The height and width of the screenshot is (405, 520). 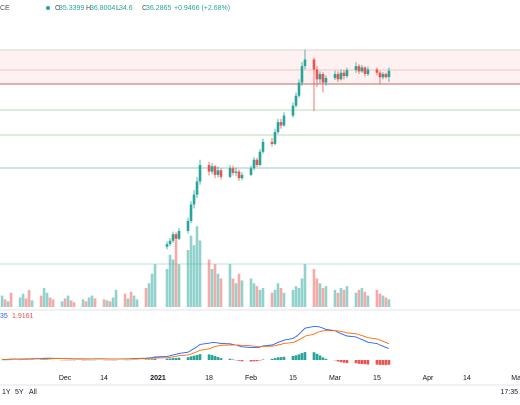 I want to click on x-tick-label: 15, so click(x=293, y=378).